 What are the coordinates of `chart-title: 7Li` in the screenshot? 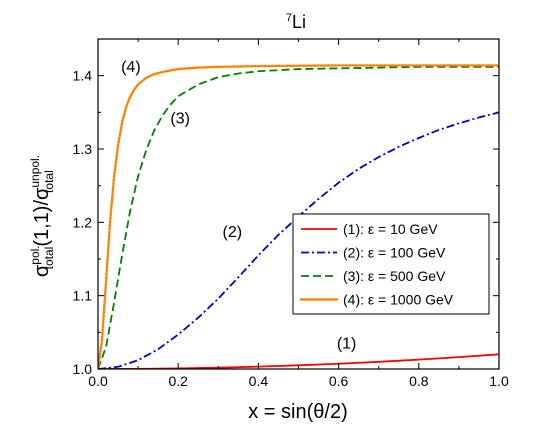 It's located at (296, 22).